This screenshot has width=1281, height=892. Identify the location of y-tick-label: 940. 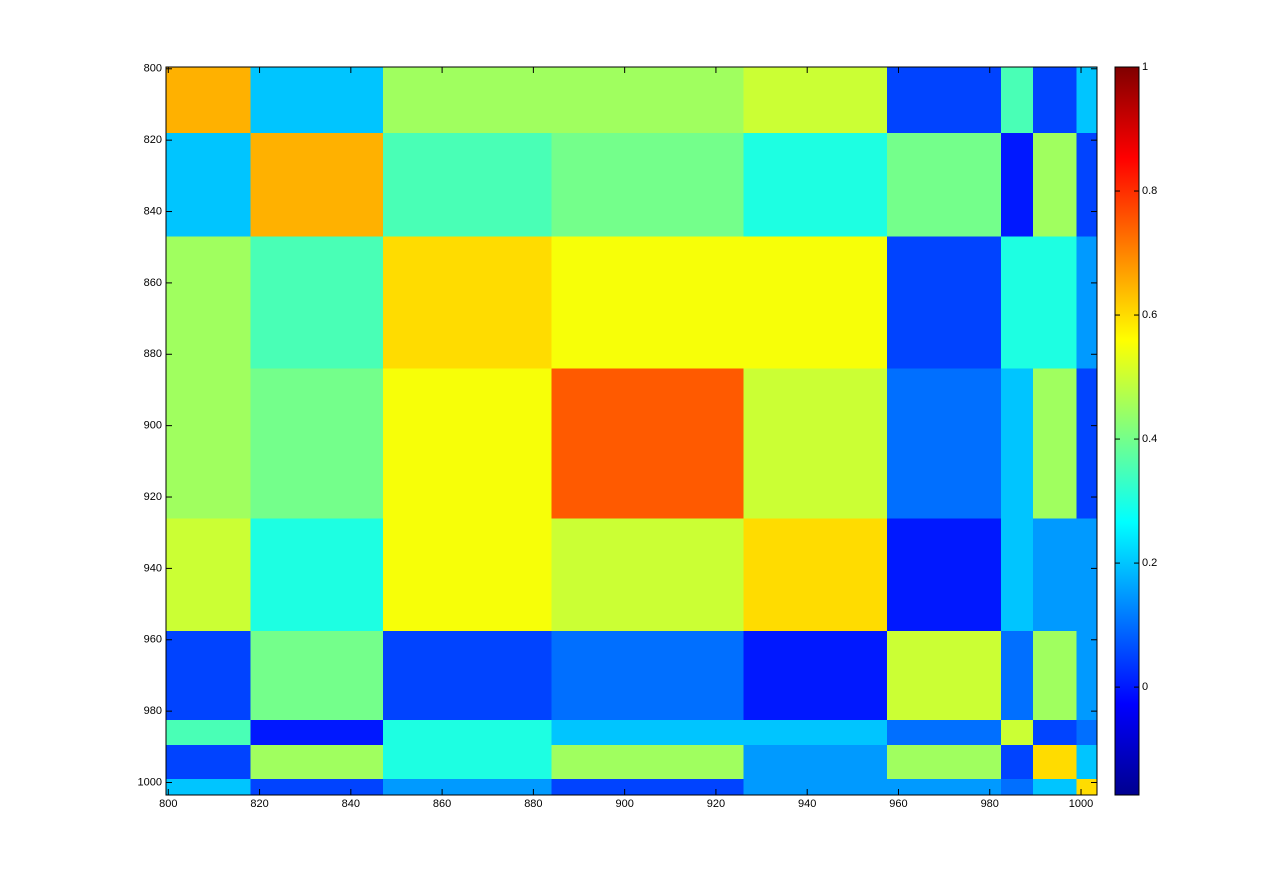
(153, 568).